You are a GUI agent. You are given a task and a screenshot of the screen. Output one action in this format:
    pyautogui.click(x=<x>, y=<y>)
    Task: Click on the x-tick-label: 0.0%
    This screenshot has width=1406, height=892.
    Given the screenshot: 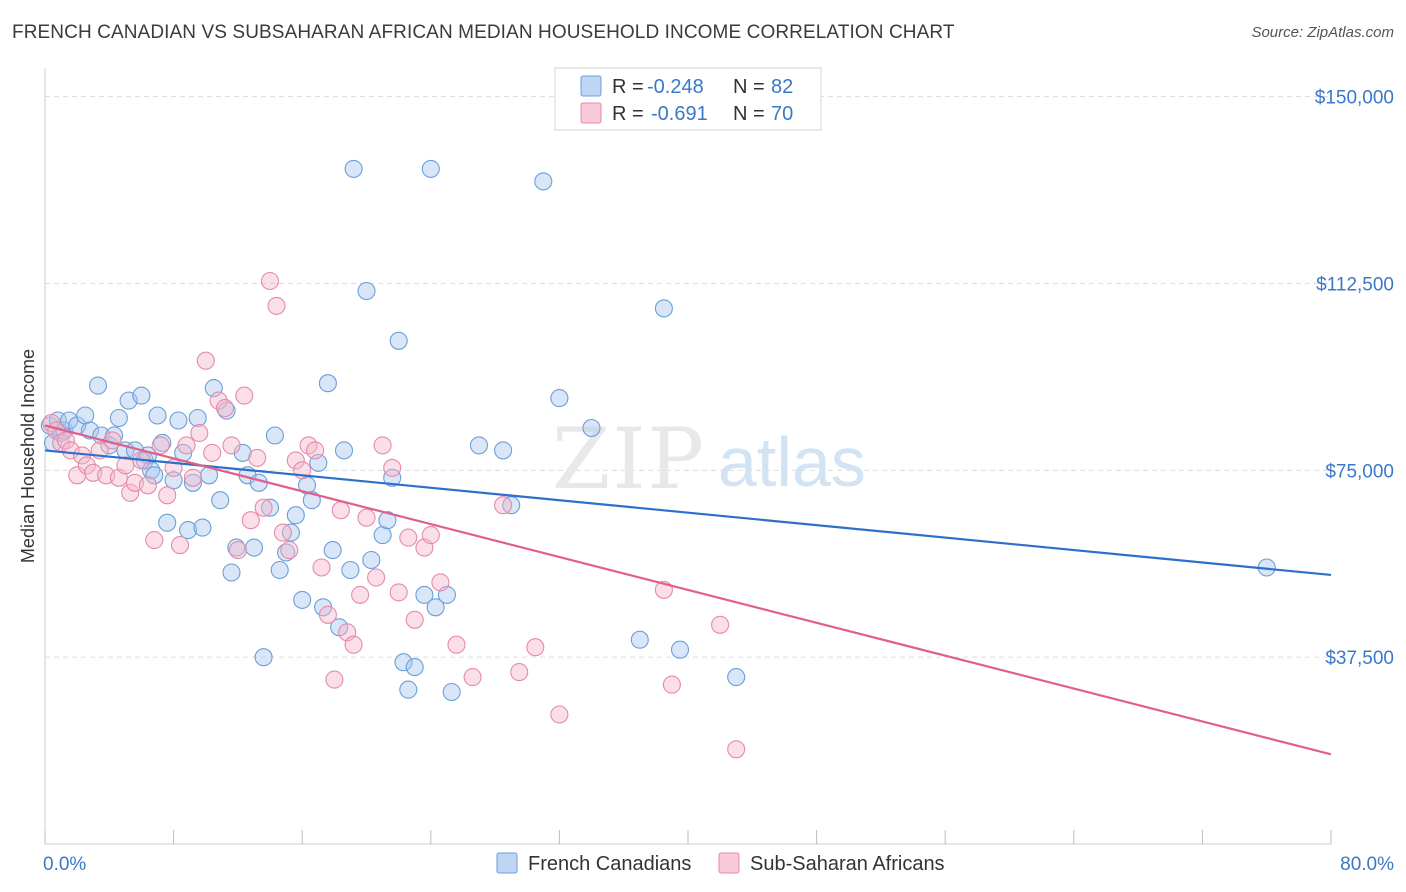 What is the action you would take?
    pyautogui.click(x=64, y=864)
    